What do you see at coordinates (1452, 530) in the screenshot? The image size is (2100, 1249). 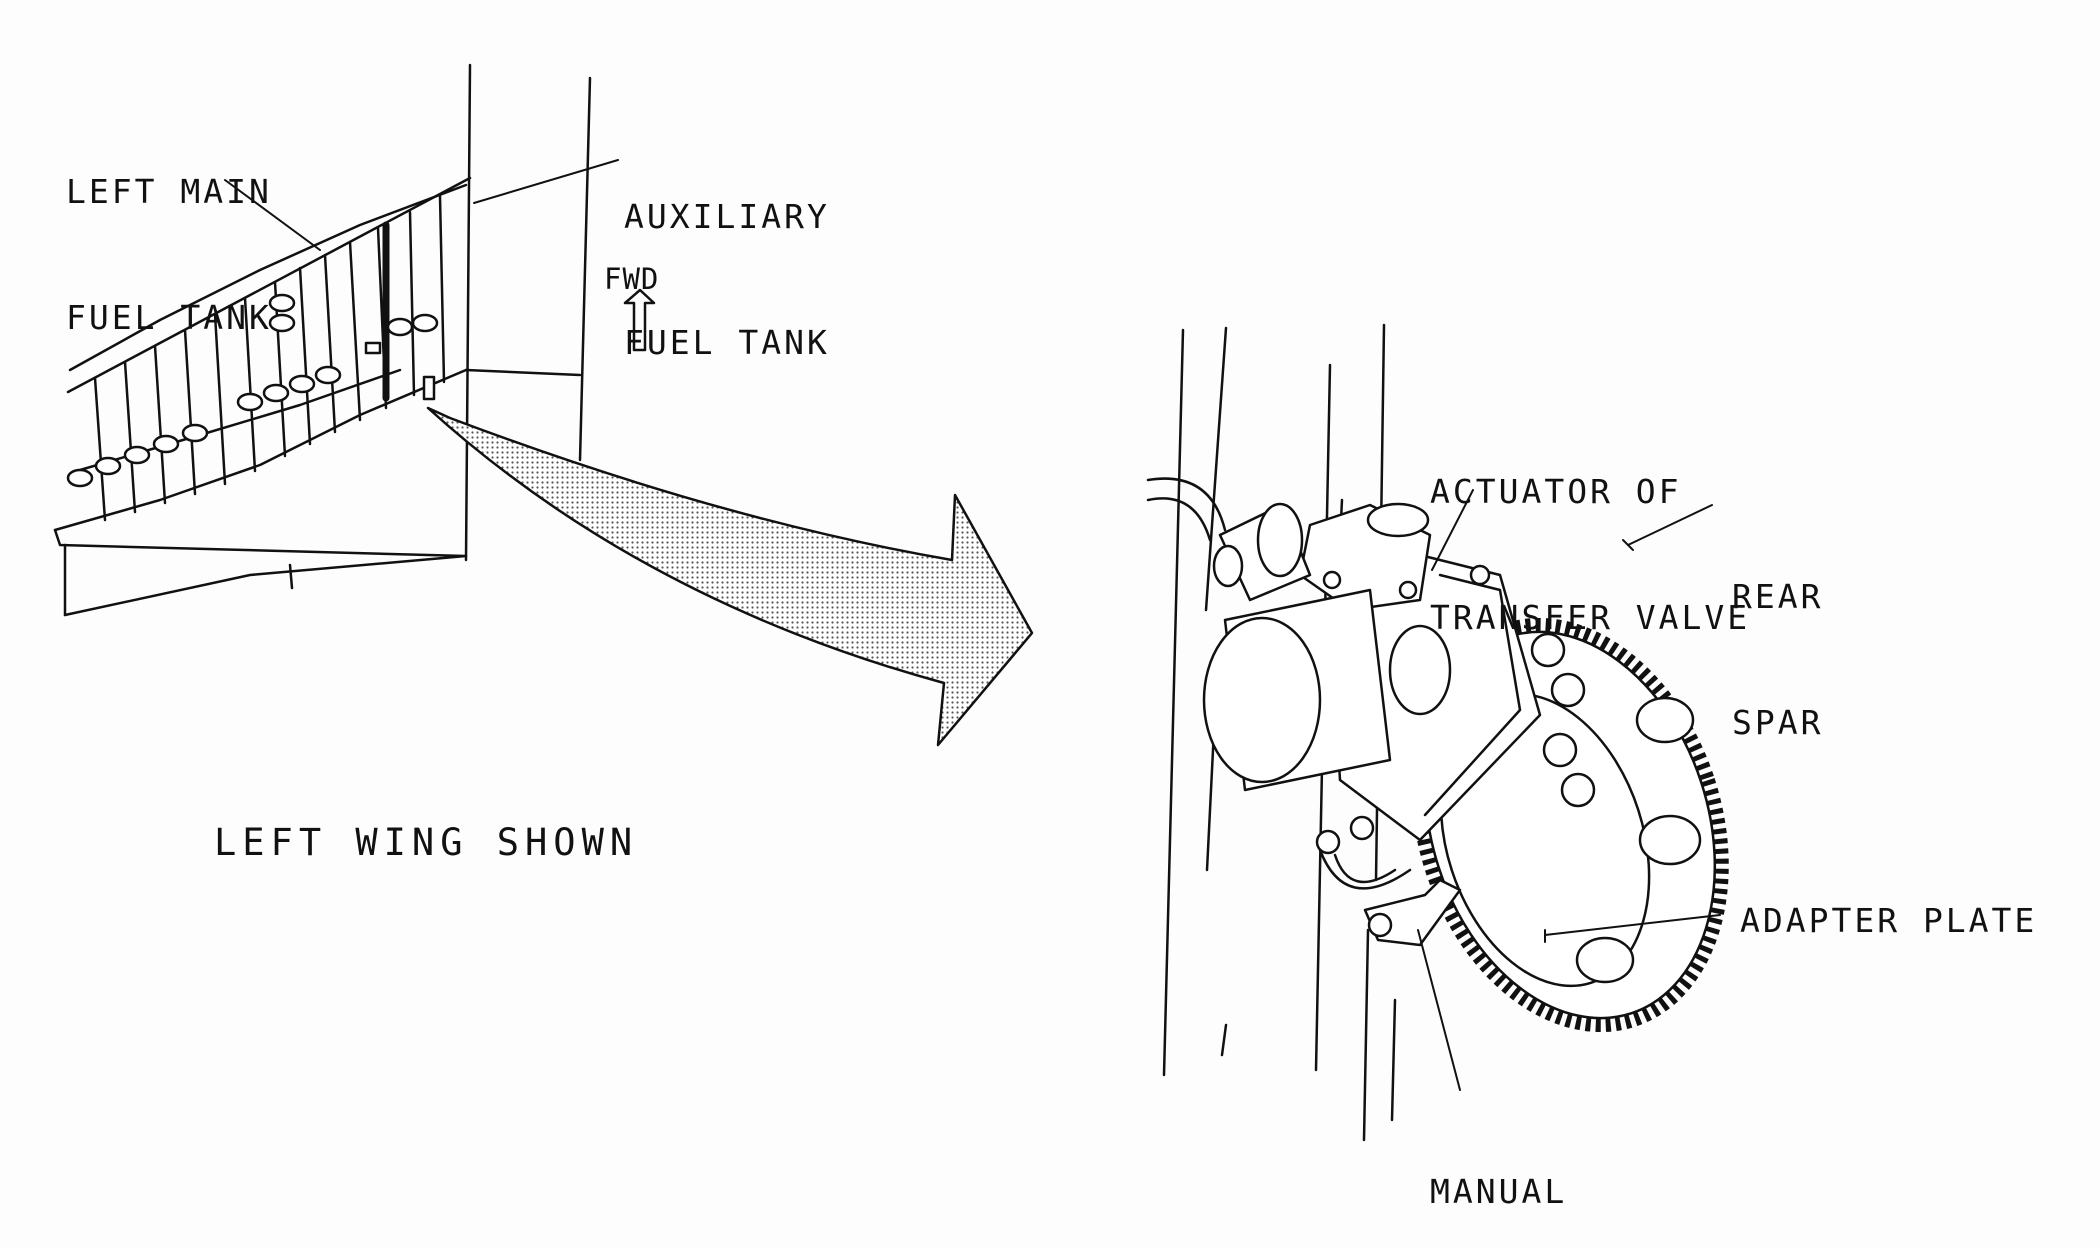 I see `leader-actuator` at bounding box center [1452, 530].